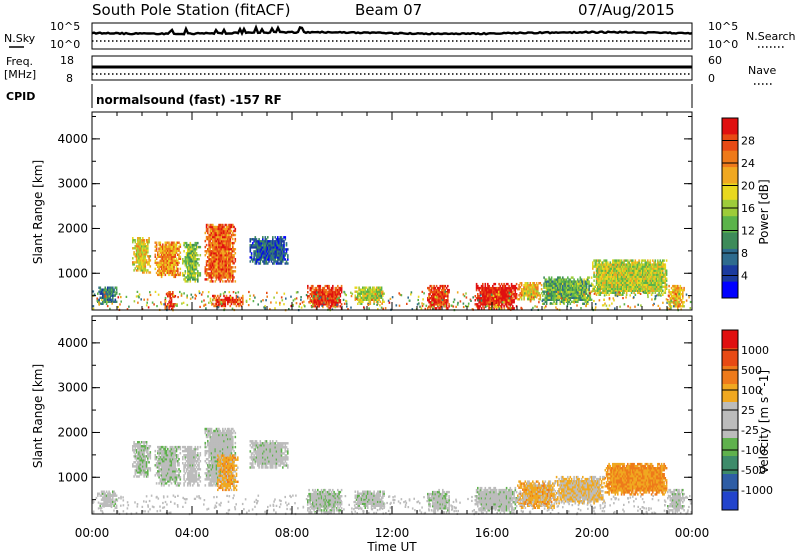 The height and width of the screenshot is (558, 800). I want to click on power-ylabel: Slant Range [km], so click(38, 212).